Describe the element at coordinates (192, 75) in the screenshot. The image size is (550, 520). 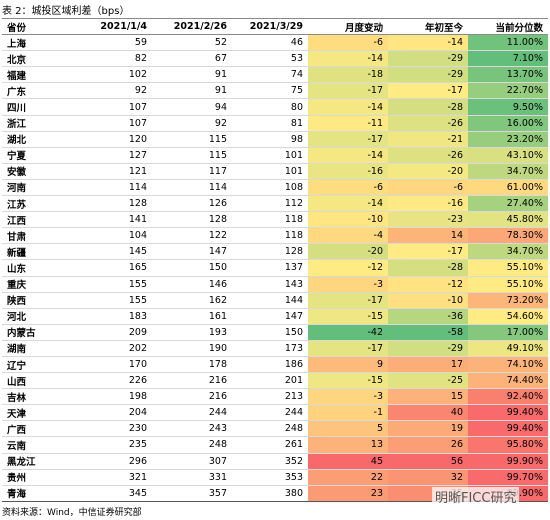
I see `value-cell: 91` at that location.